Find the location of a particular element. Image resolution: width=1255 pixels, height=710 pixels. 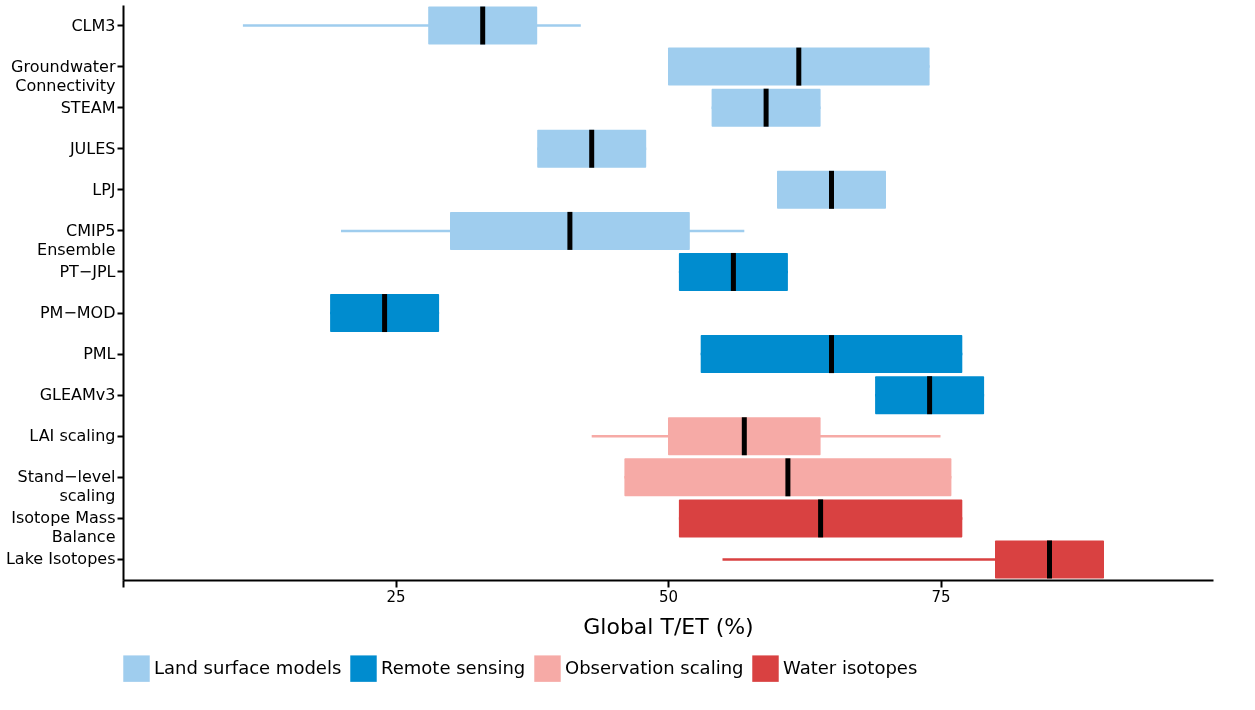

y-tick-label: LPJ is located at coordinates (104, 189).